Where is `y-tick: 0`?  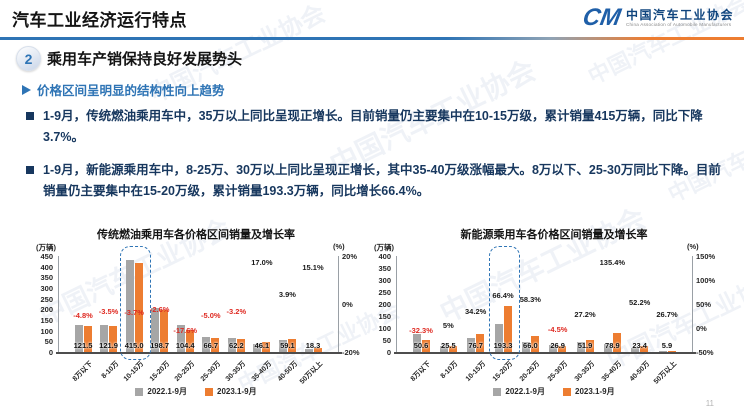
y-tick: 0 is located at coordinates (388, 352).